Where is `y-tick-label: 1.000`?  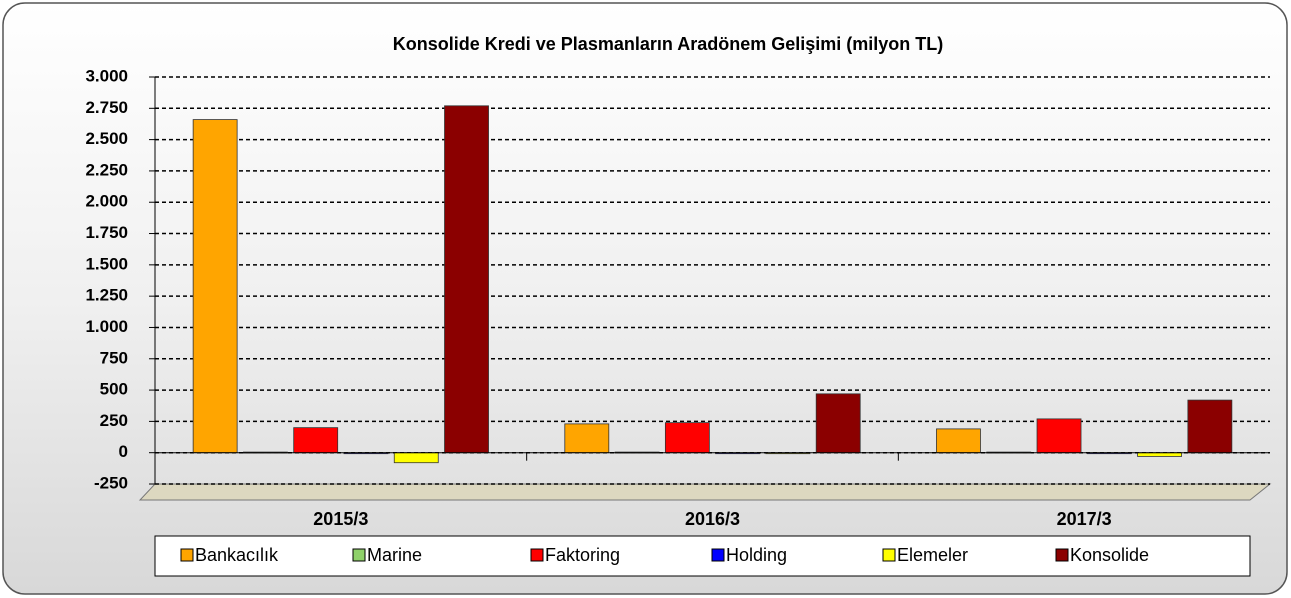 y-tick-label: 1.000 is located at coordinates (106, 326).